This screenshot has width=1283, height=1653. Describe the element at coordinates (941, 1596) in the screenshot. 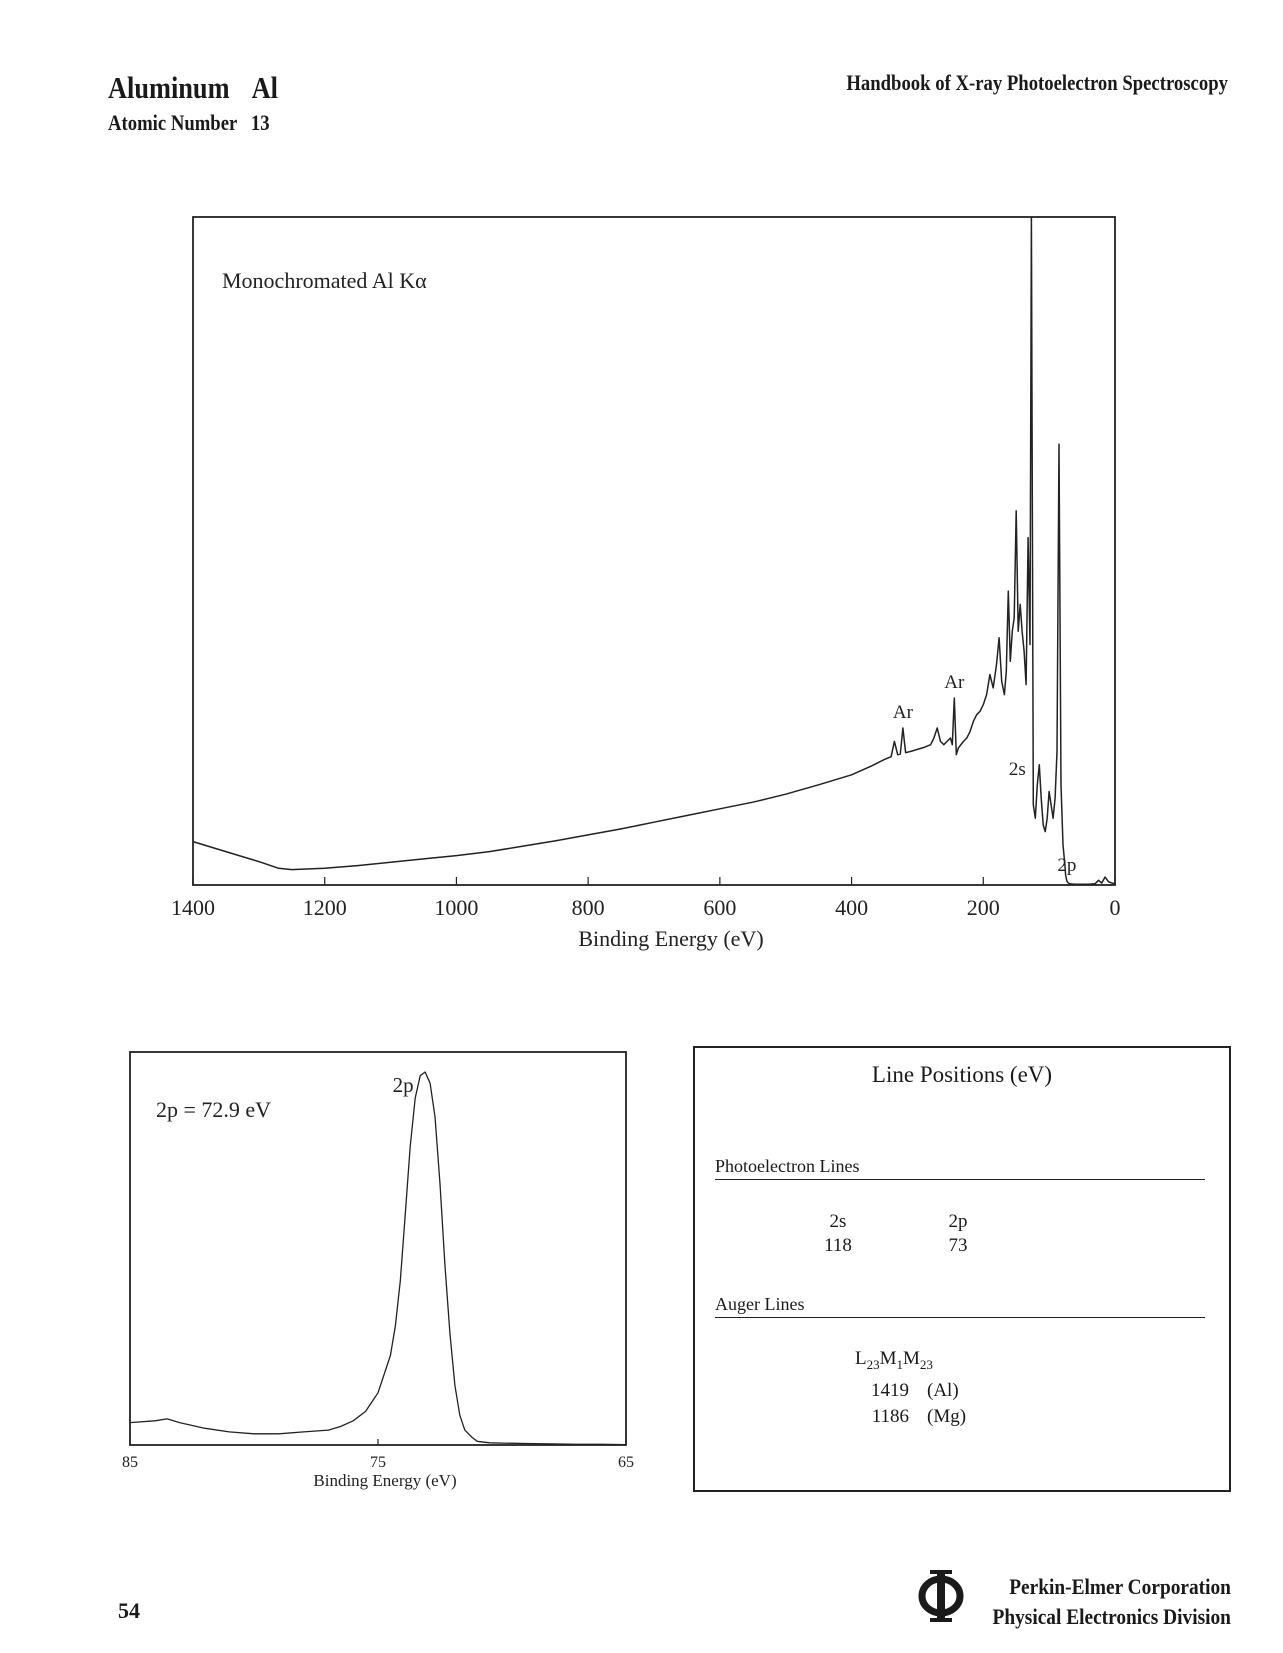

I see `phi-logo-icon` at that location.